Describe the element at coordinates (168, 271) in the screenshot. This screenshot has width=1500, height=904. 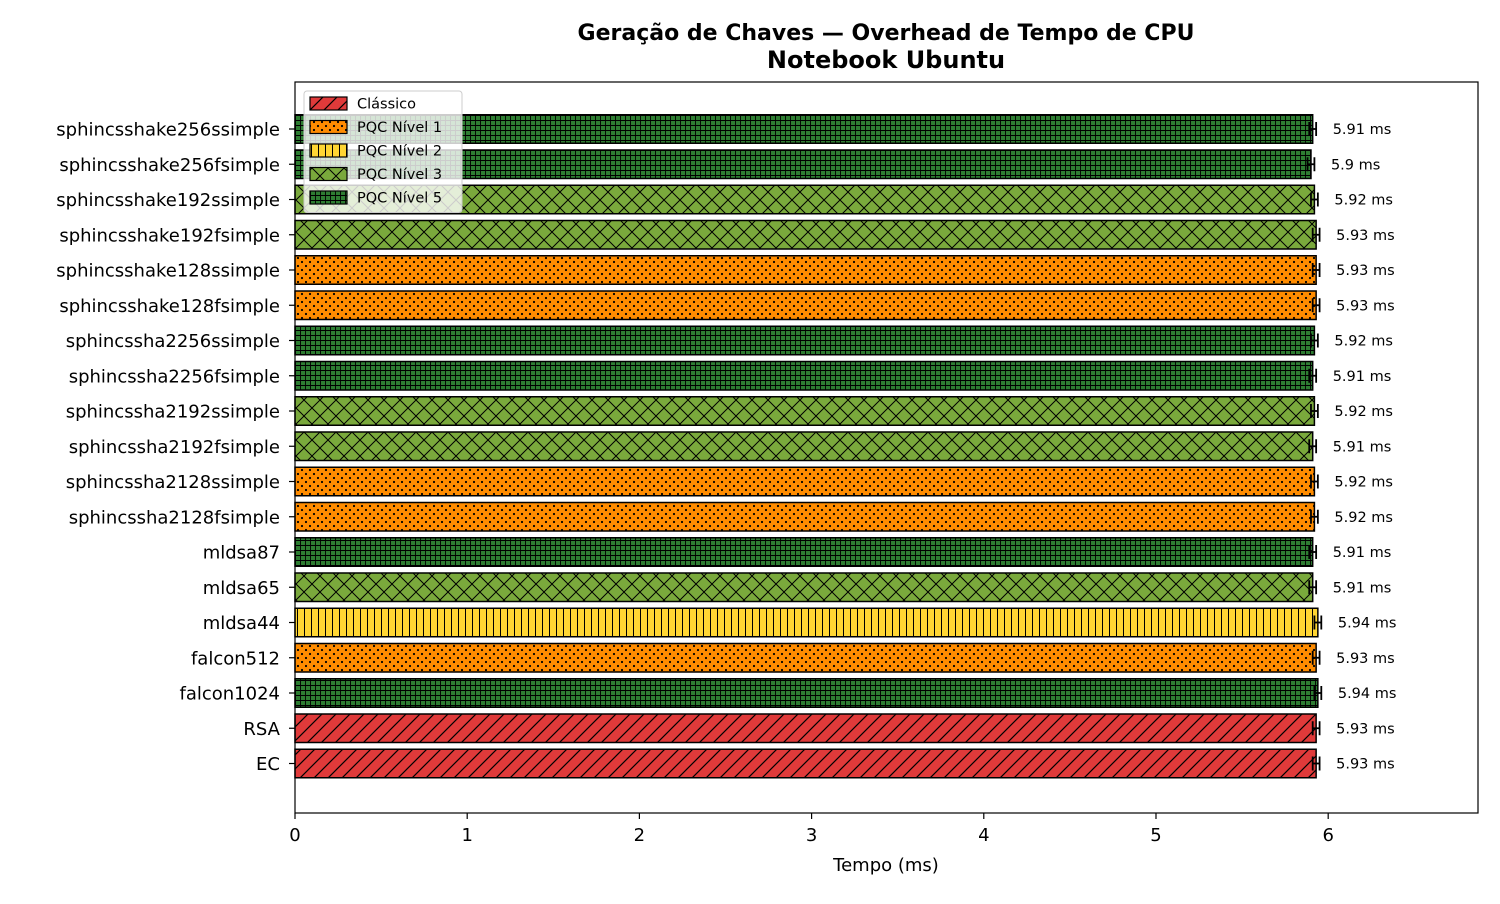
I see `category-label: sphincsshake128ssimple` at that location.